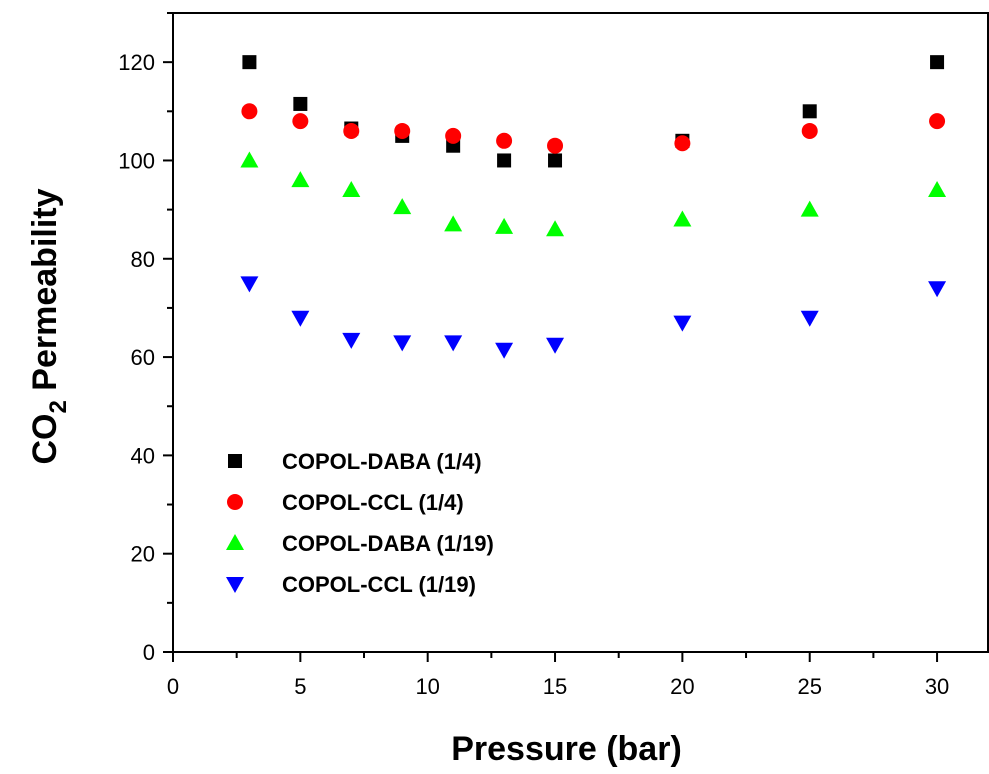  I want to click on x-tick-label: 30, so click(937, 686).